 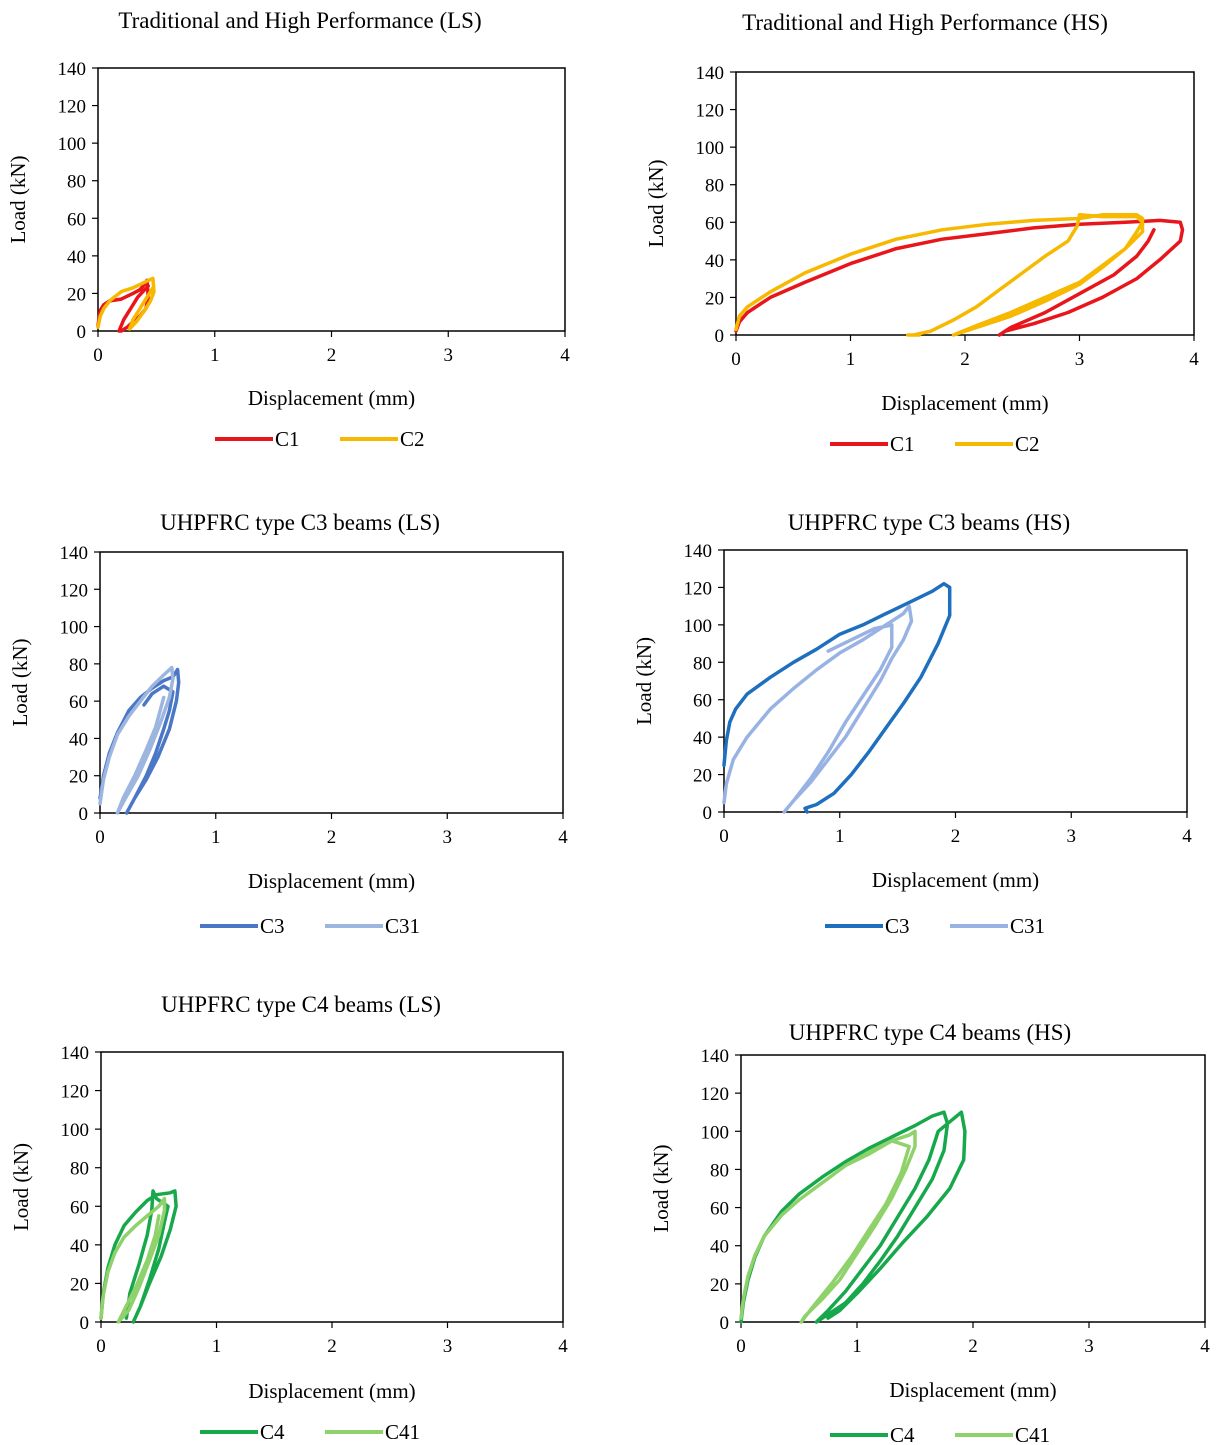 What do you see at coordinates (973, 1188) in the screenshot?
I see `plot-area` at bounding box center [973, 1188].